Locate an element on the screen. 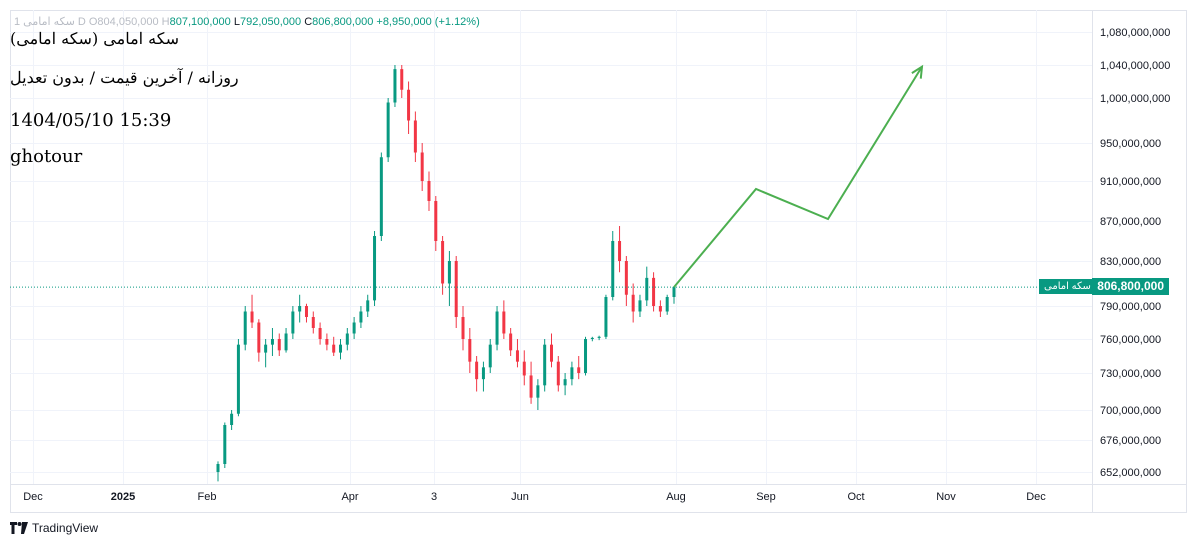 The image size is (1196, 547). x-tick-label: Nov is located at coordinates (946, 497).